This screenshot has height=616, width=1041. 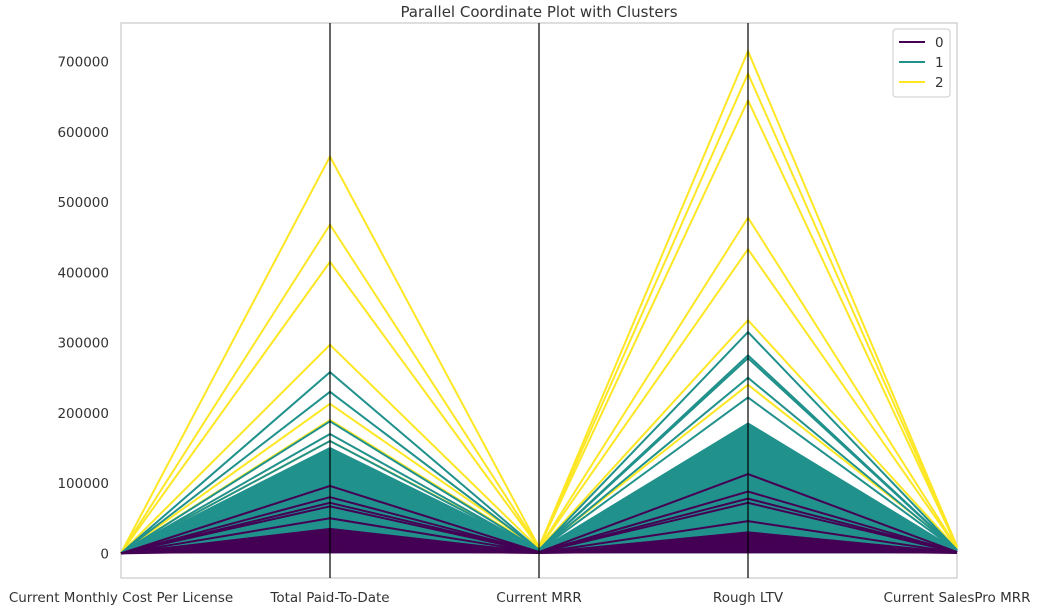 I want to click on legend: 0 1 2, so click(x=921, y=63).